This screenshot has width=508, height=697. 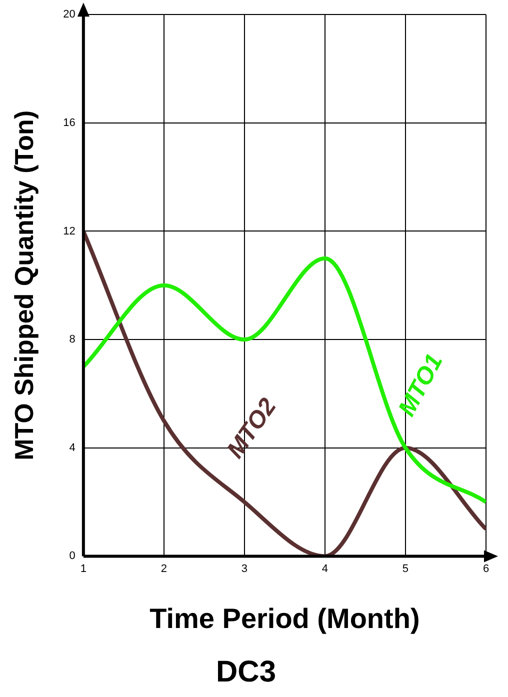 I want to click on y-tick-label: 8, so click(x=72, y=340).